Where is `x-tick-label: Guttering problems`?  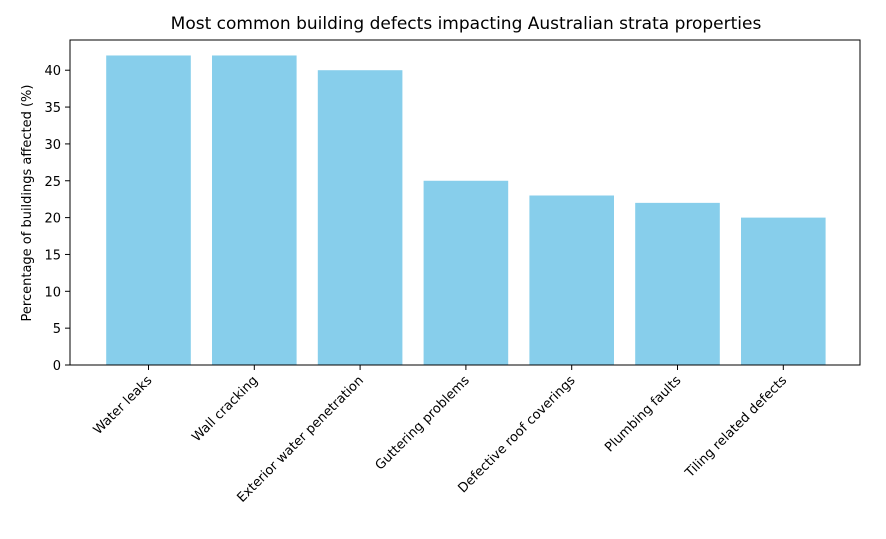
x-tick-label: Guttering problems is located at coordinates (423, 423).